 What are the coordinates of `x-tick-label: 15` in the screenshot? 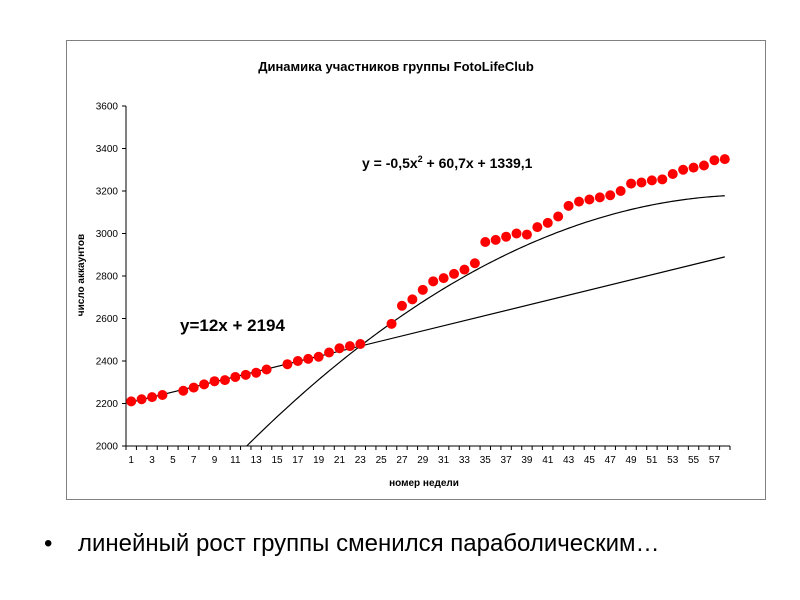 It's located at (277, 460).